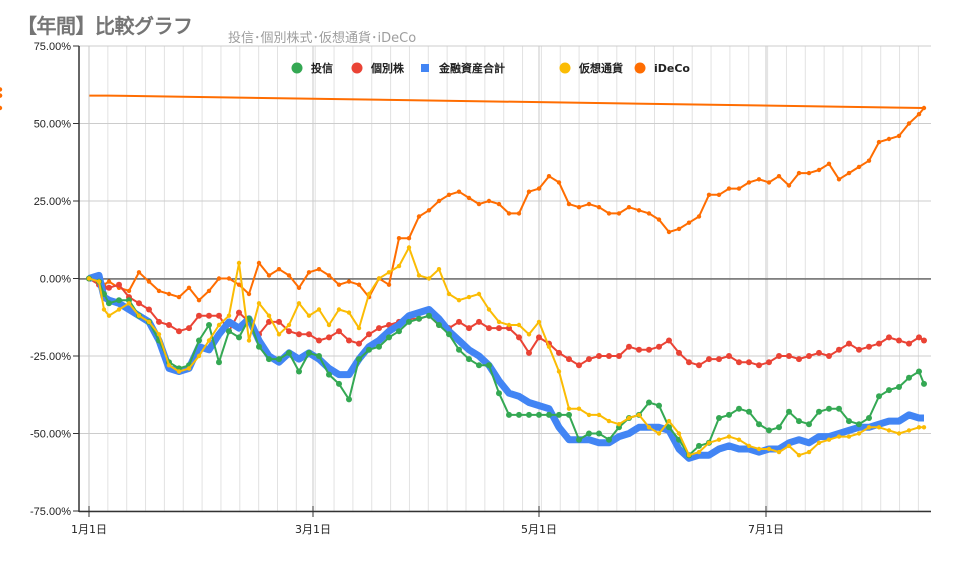 The height and width of the screenshot is (569, 960). I want to click on legend-item: 金融資産合計, so click(463, 68).